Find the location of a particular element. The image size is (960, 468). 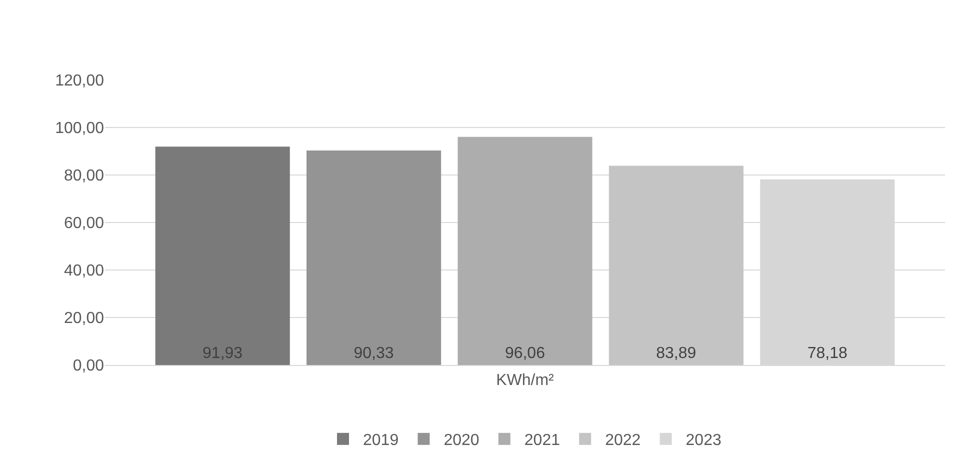

y-tick-label: 80,00 is located at coordinates (84, 176).